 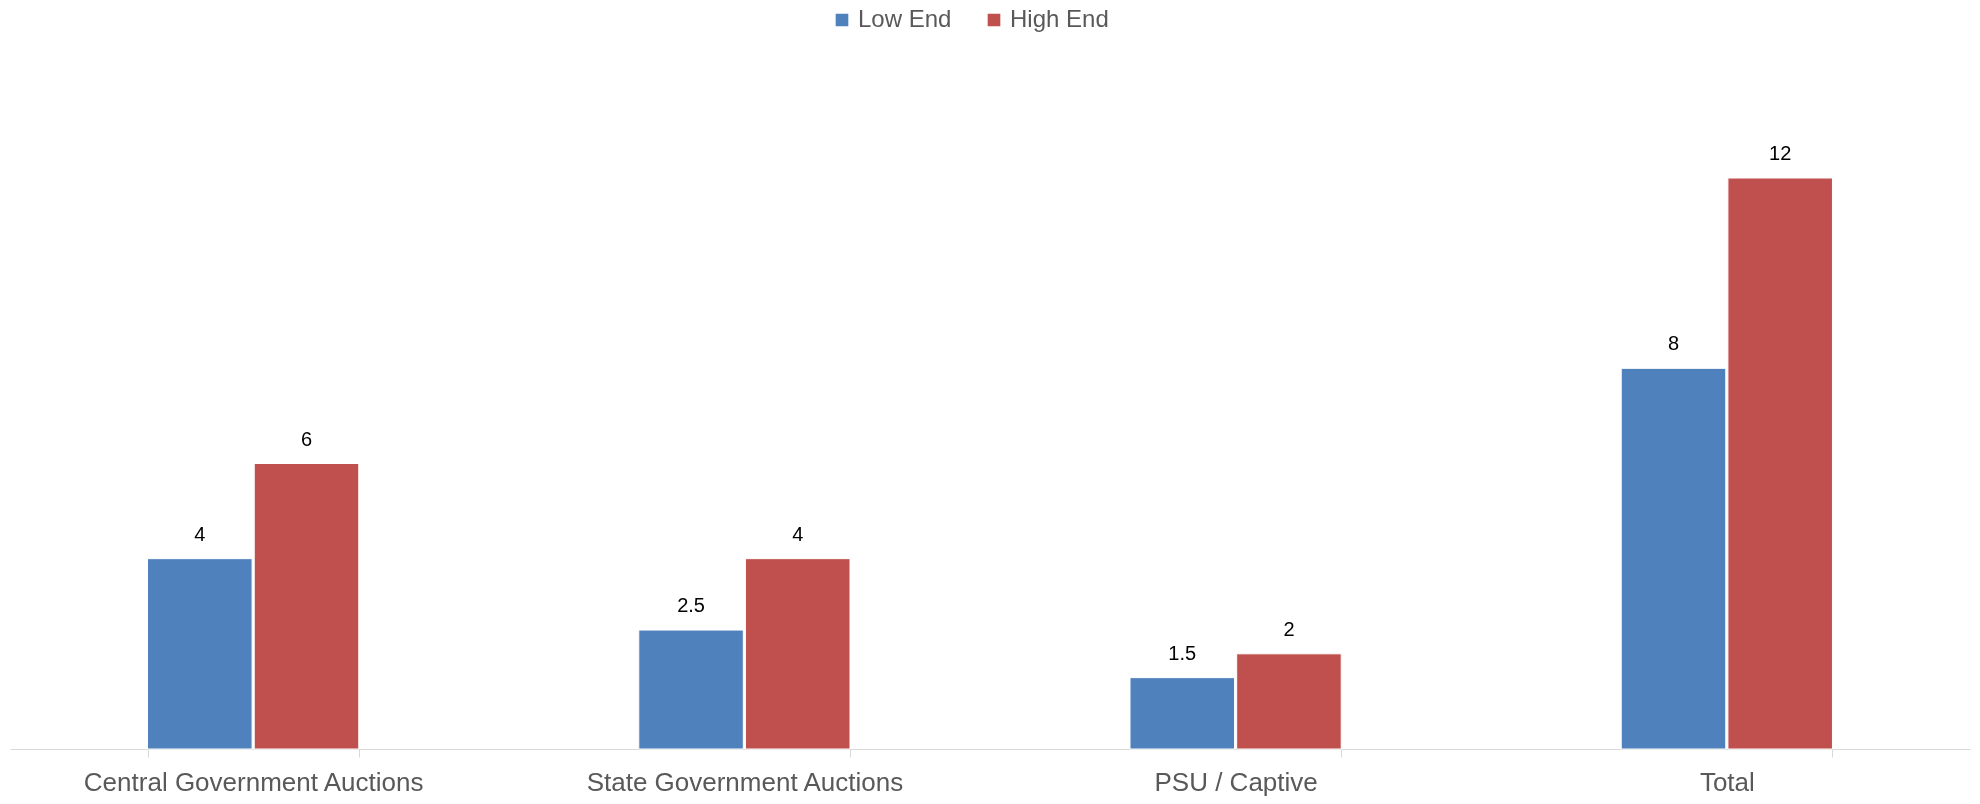 I want to click on data-label: 12, so click(x=1780, y=153).